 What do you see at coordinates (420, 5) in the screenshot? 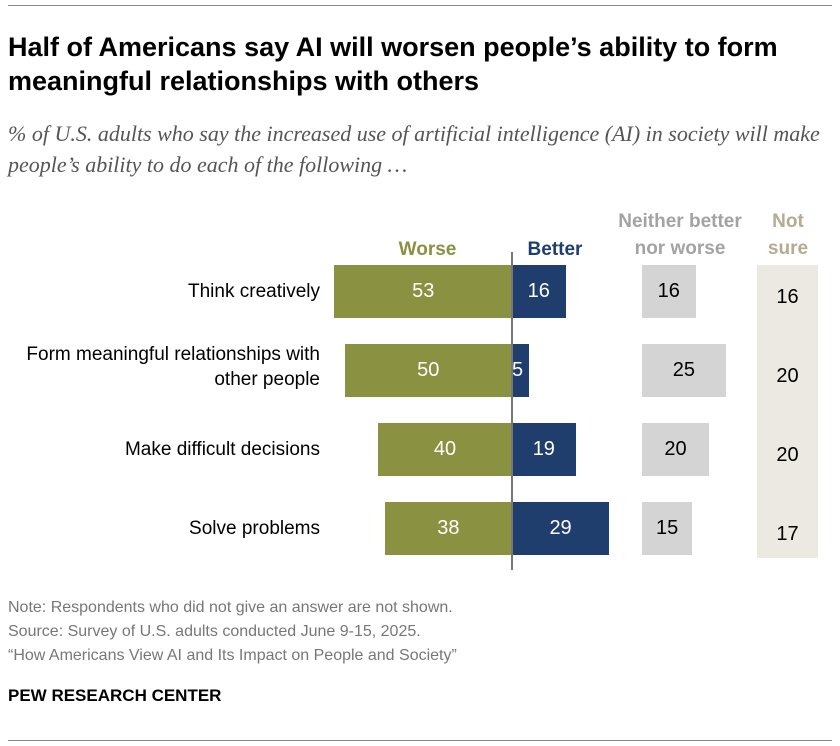
I see `top-rule` at bounding box center [420, 5].